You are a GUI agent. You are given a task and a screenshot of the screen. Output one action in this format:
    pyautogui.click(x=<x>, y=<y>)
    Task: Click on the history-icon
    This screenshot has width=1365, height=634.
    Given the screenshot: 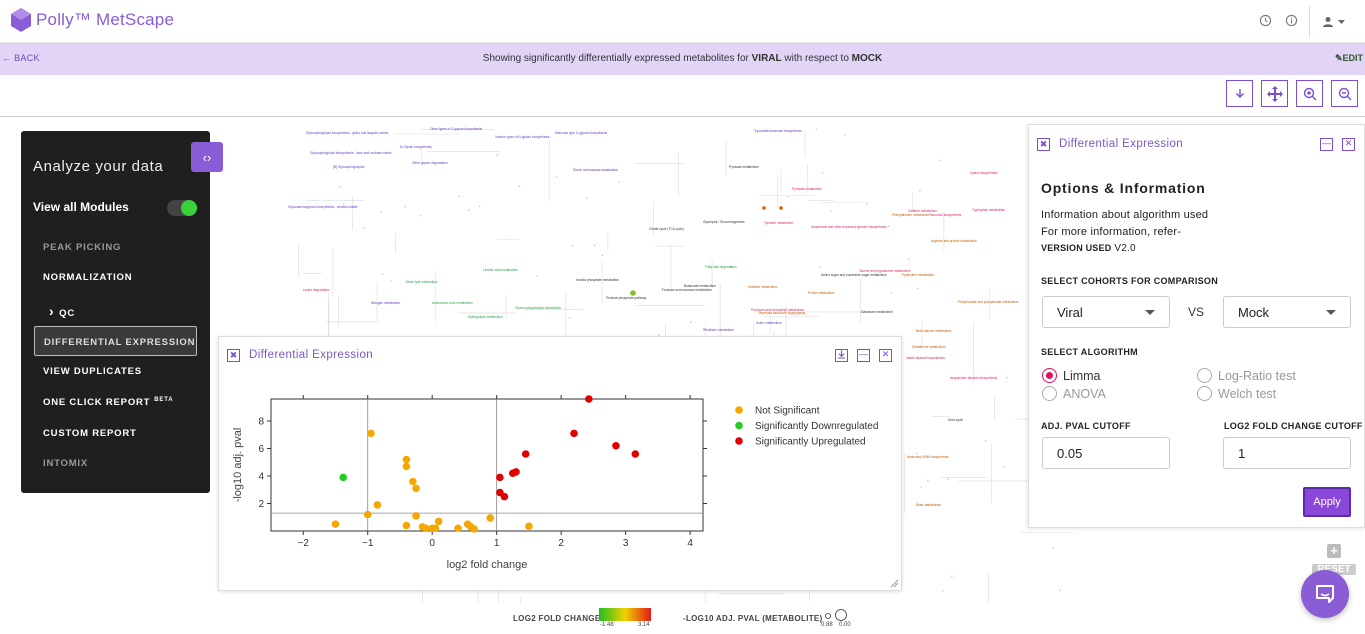 What is the action you would take?
    pyautogui.click(x=1265, y=22)
    